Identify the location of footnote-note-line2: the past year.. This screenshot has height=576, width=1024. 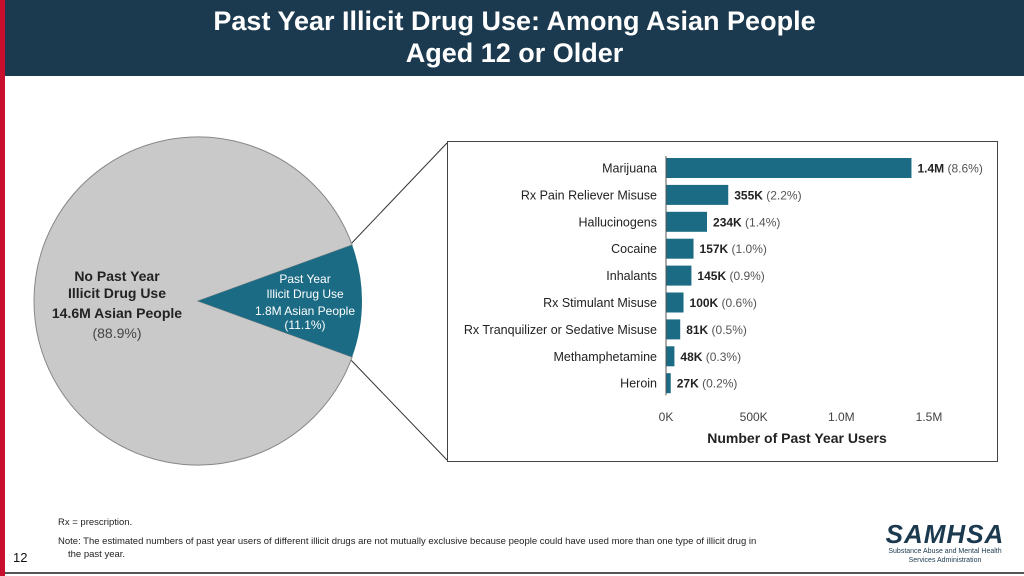
(97, 554).